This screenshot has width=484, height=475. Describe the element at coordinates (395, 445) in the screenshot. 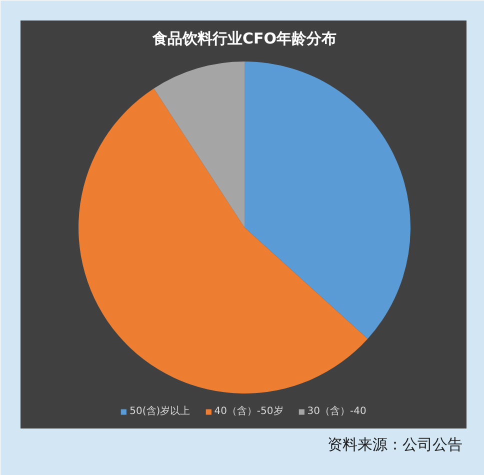

I see `text: 资料来源：公司公告` at that location.